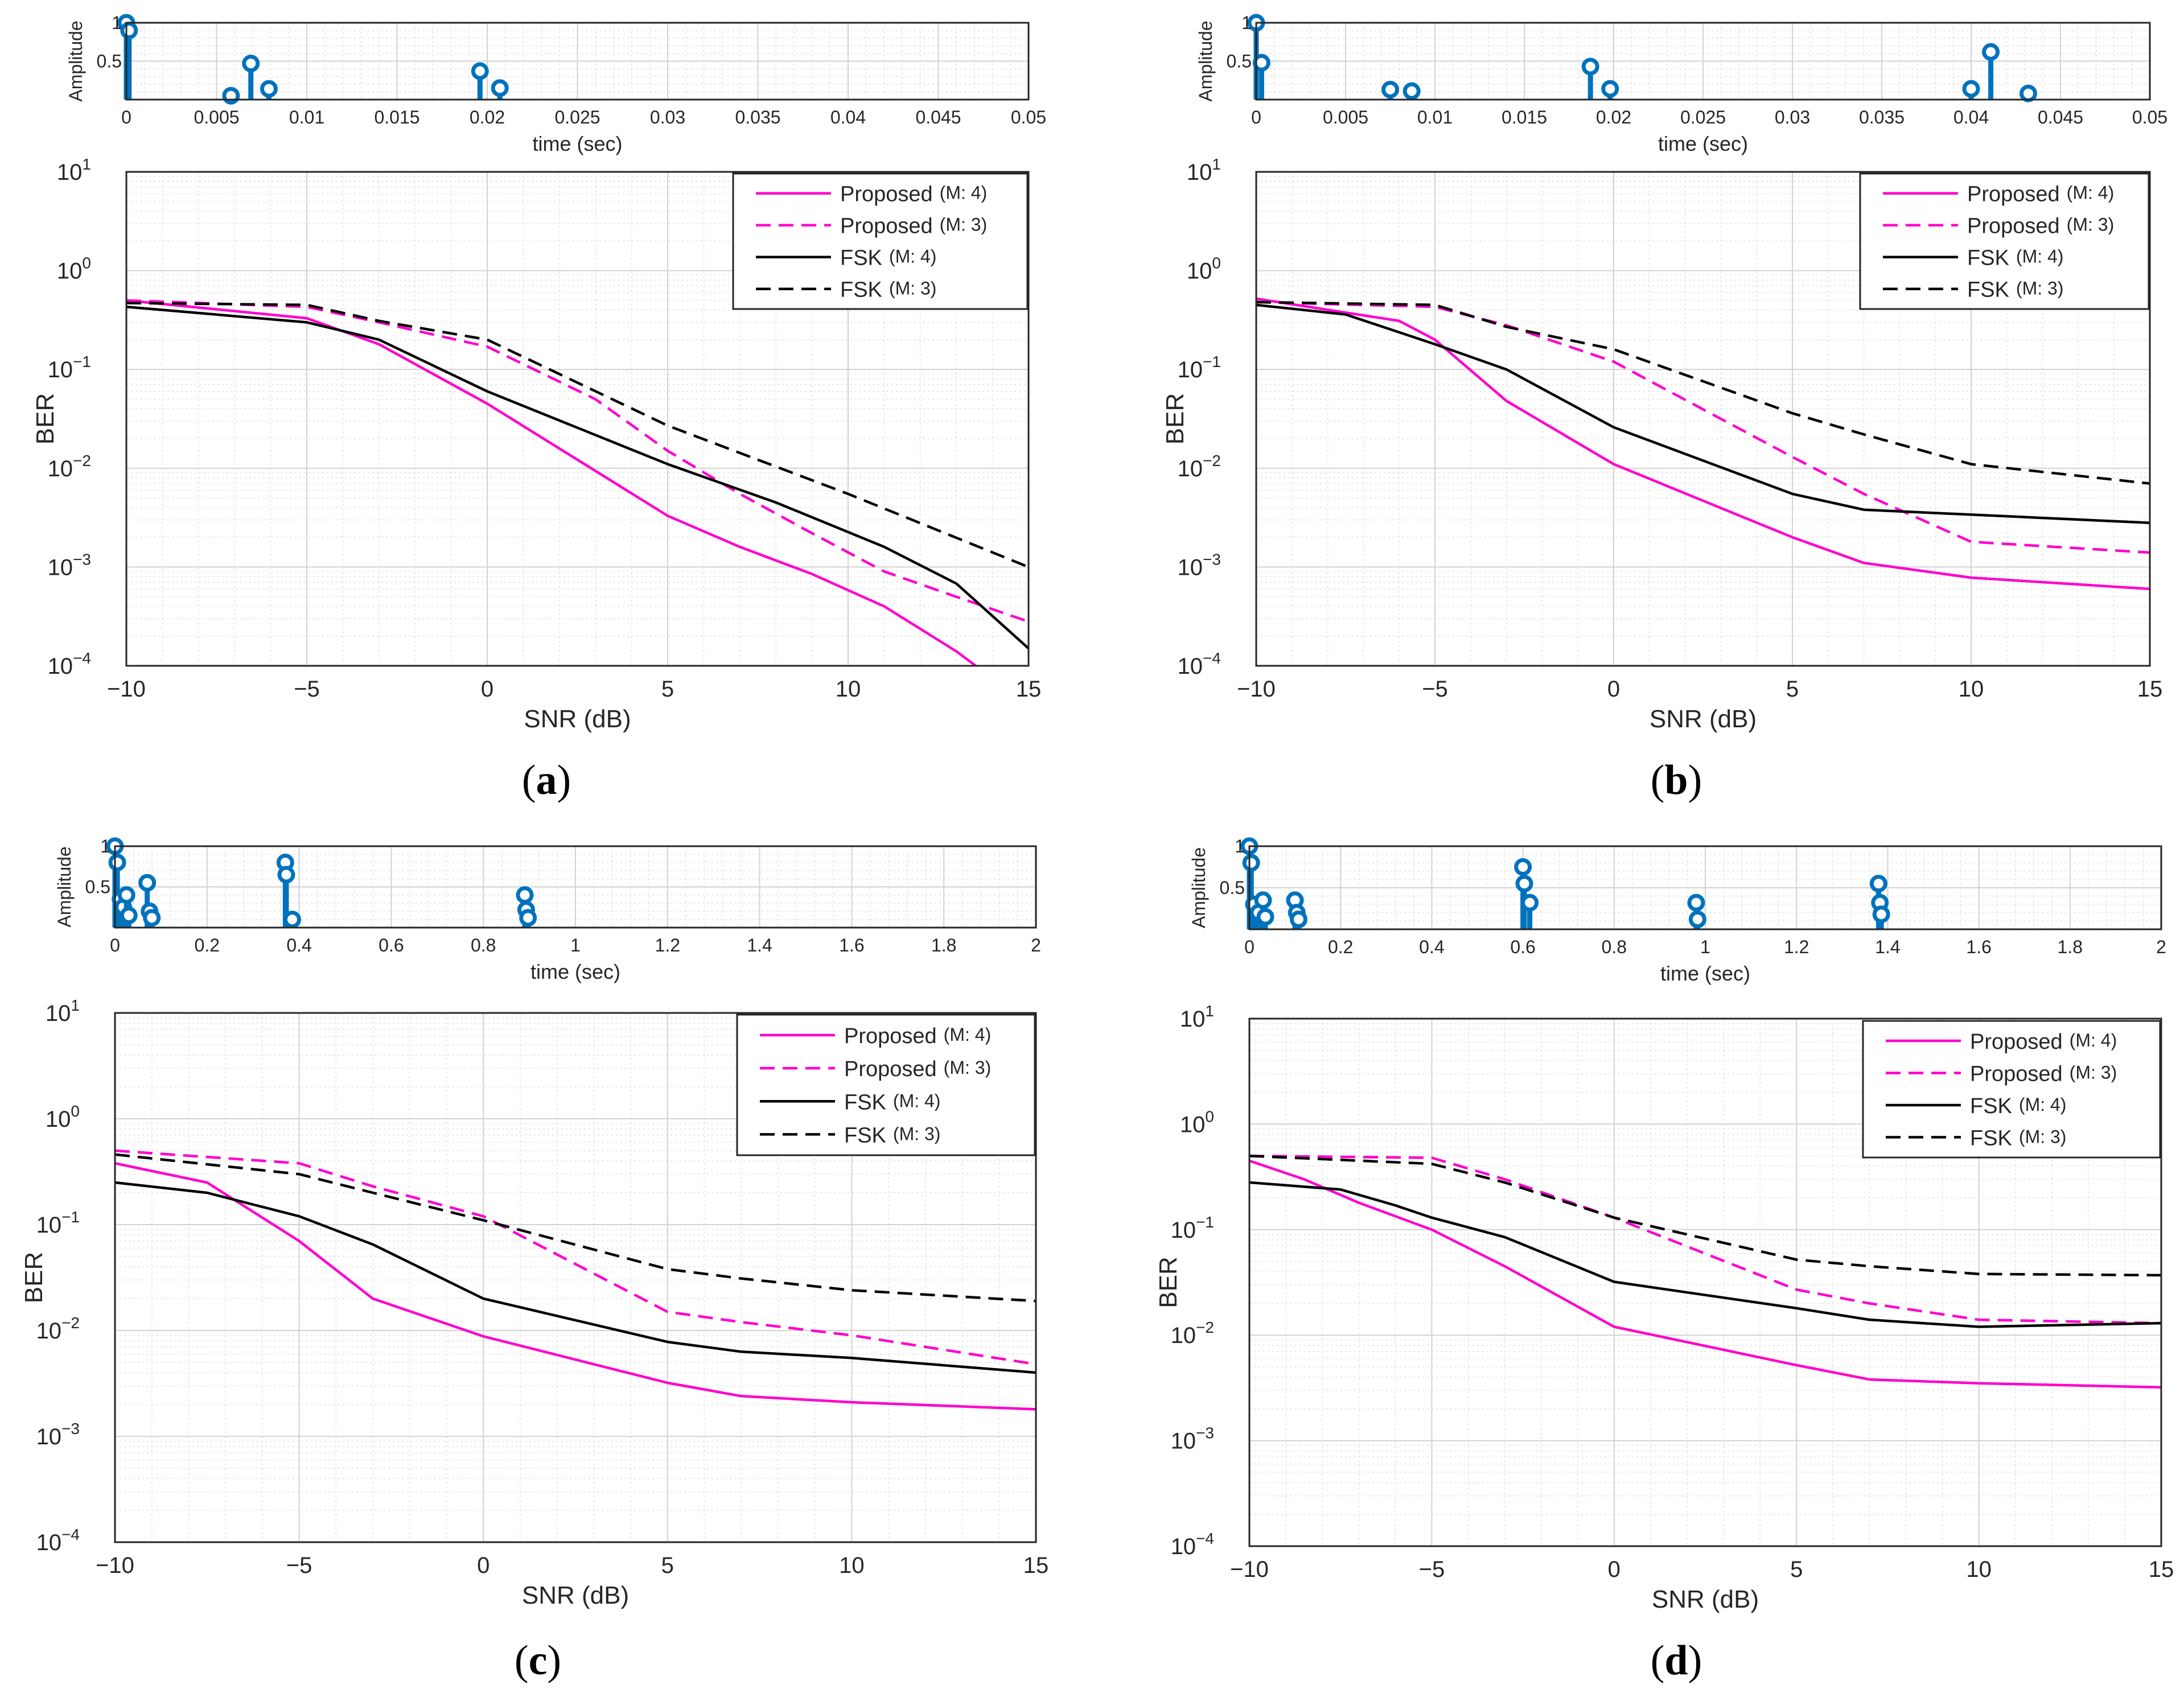  What do you see at coordinates (1232, 888) in the screenshot?
I see `y-tick-label: 0.5` at bounding box center [1232, 888].